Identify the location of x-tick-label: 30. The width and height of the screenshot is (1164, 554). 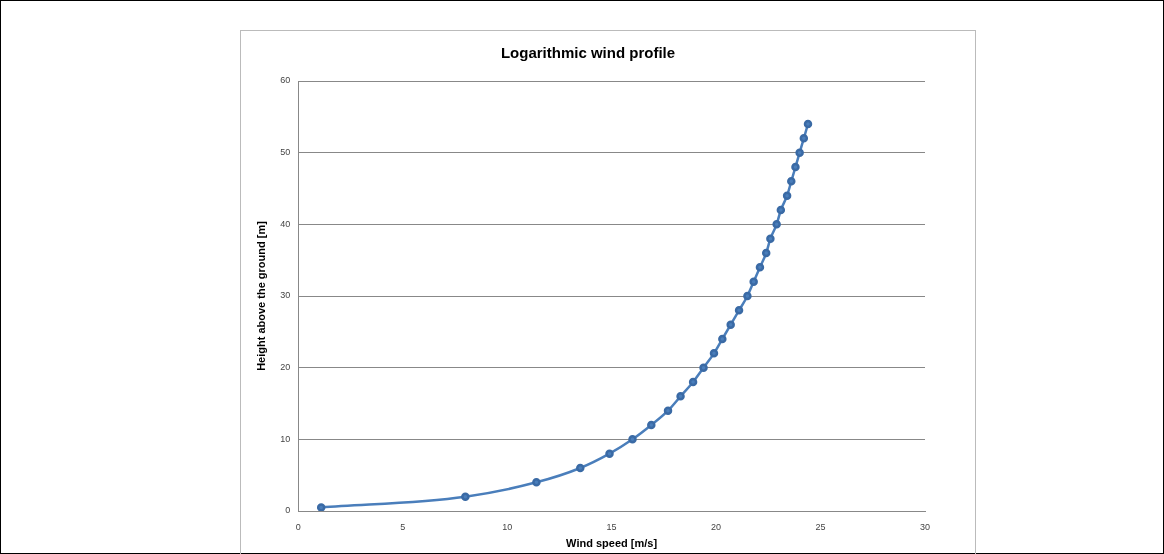
(925, 526).